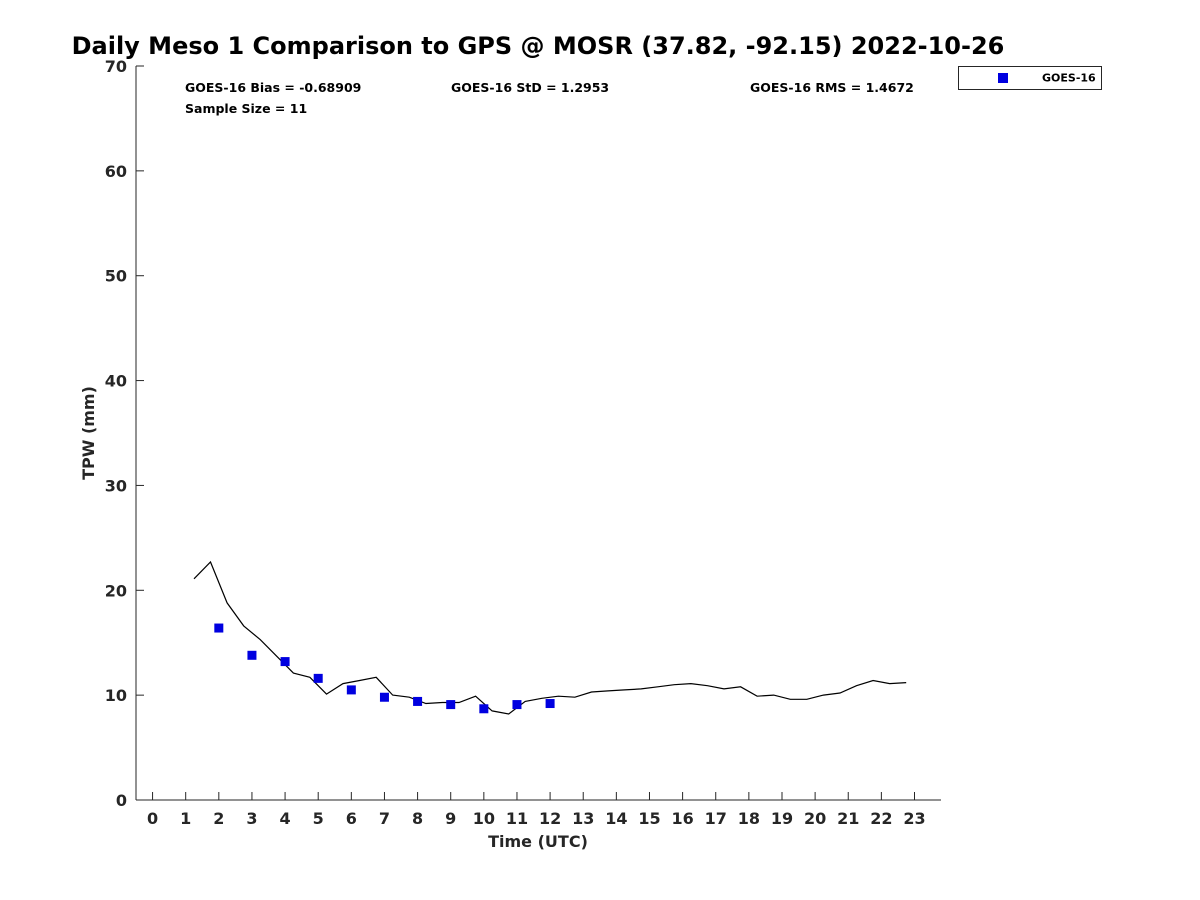  I want to click on x-tick-label: 6, so click(351, 818).